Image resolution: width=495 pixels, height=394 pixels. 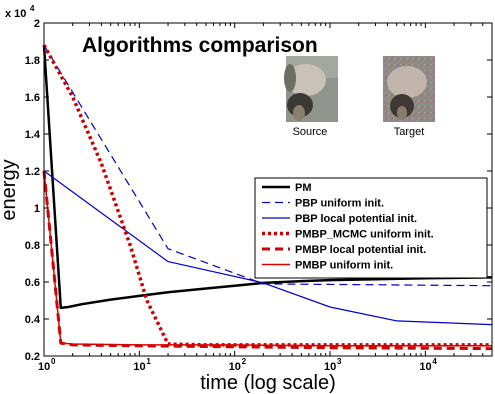 I want to click on x-tick-exponent: 3, so click(x=339, y=361).